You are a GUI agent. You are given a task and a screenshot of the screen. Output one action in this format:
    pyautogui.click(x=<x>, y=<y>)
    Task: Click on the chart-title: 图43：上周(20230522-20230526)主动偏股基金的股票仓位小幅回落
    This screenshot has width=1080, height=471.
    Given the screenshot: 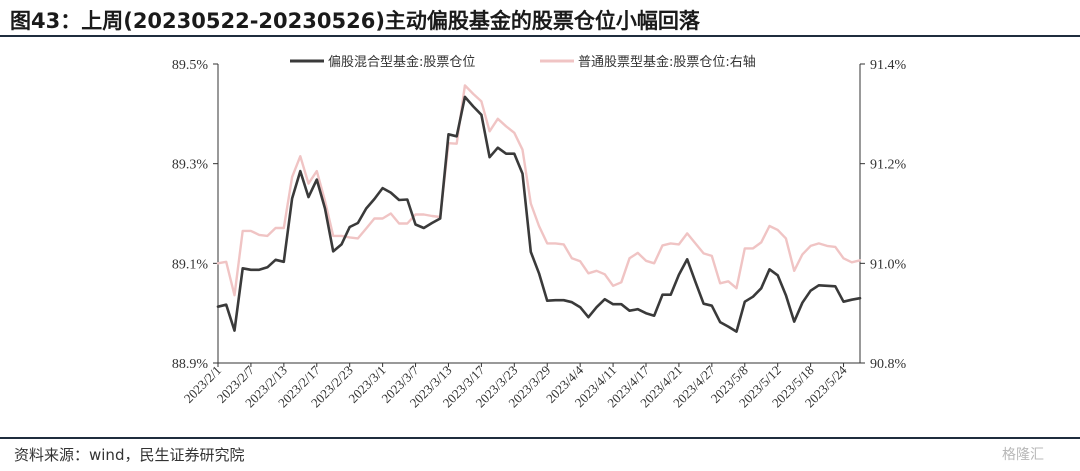 What is the action you would take?
    pyautogui.click(x=355, y=21)
    